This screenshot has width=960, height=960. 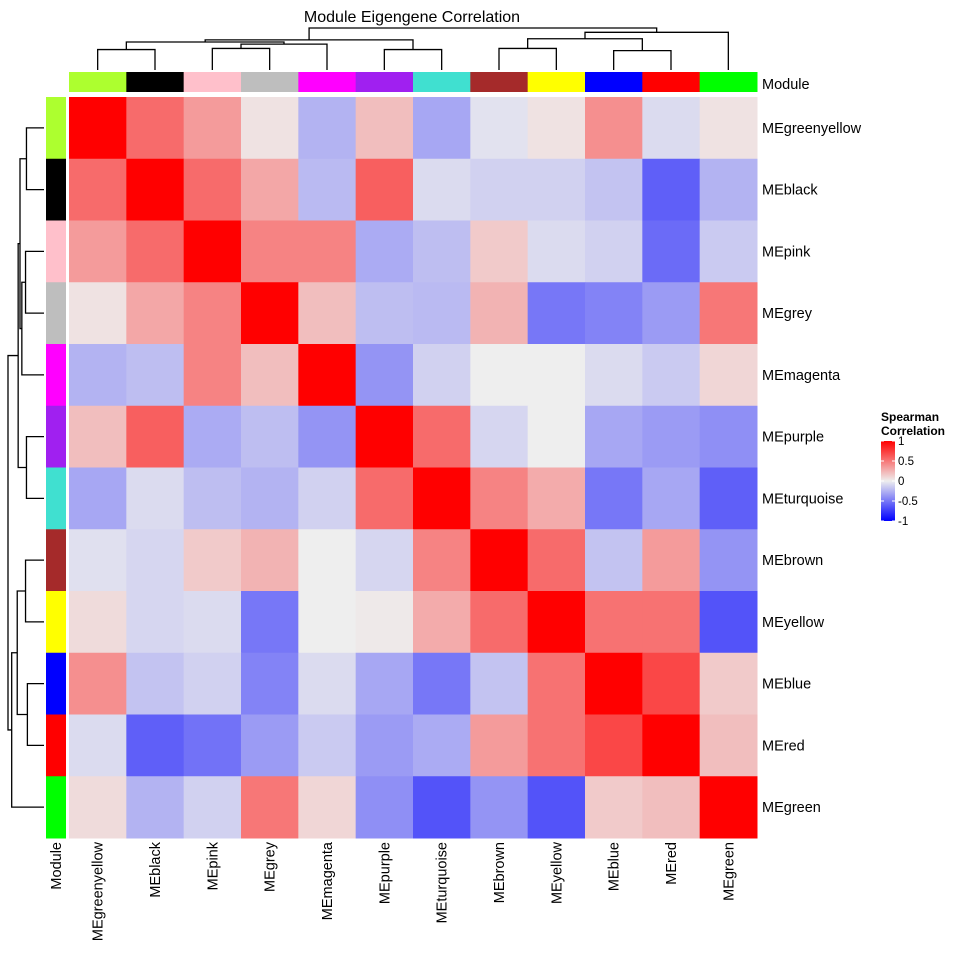 What do you see at coordinates (793, 438) in the screenshot?
I see `row-label: MEpurple` at bounding box center [793, 438].